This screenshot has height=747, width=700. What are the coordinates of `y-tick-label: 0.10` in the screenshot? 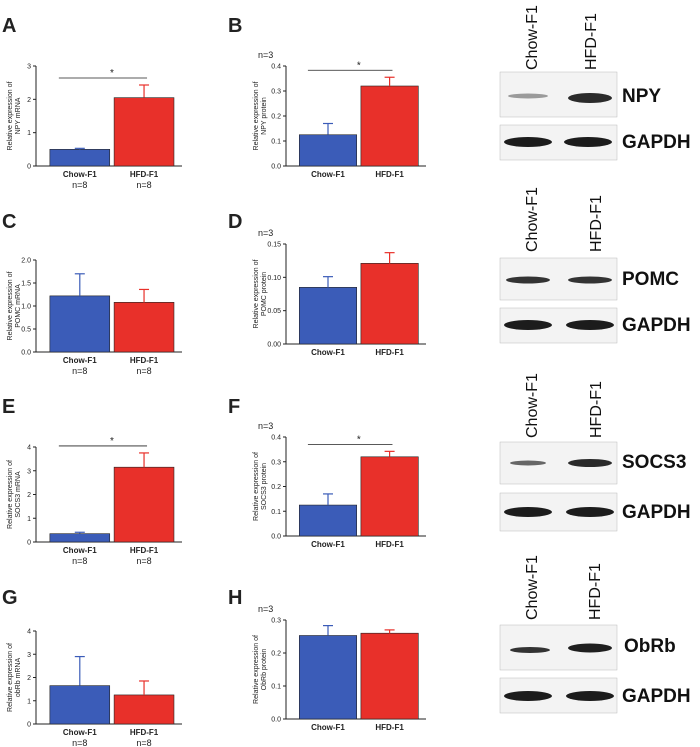 It's located at (274, 278).